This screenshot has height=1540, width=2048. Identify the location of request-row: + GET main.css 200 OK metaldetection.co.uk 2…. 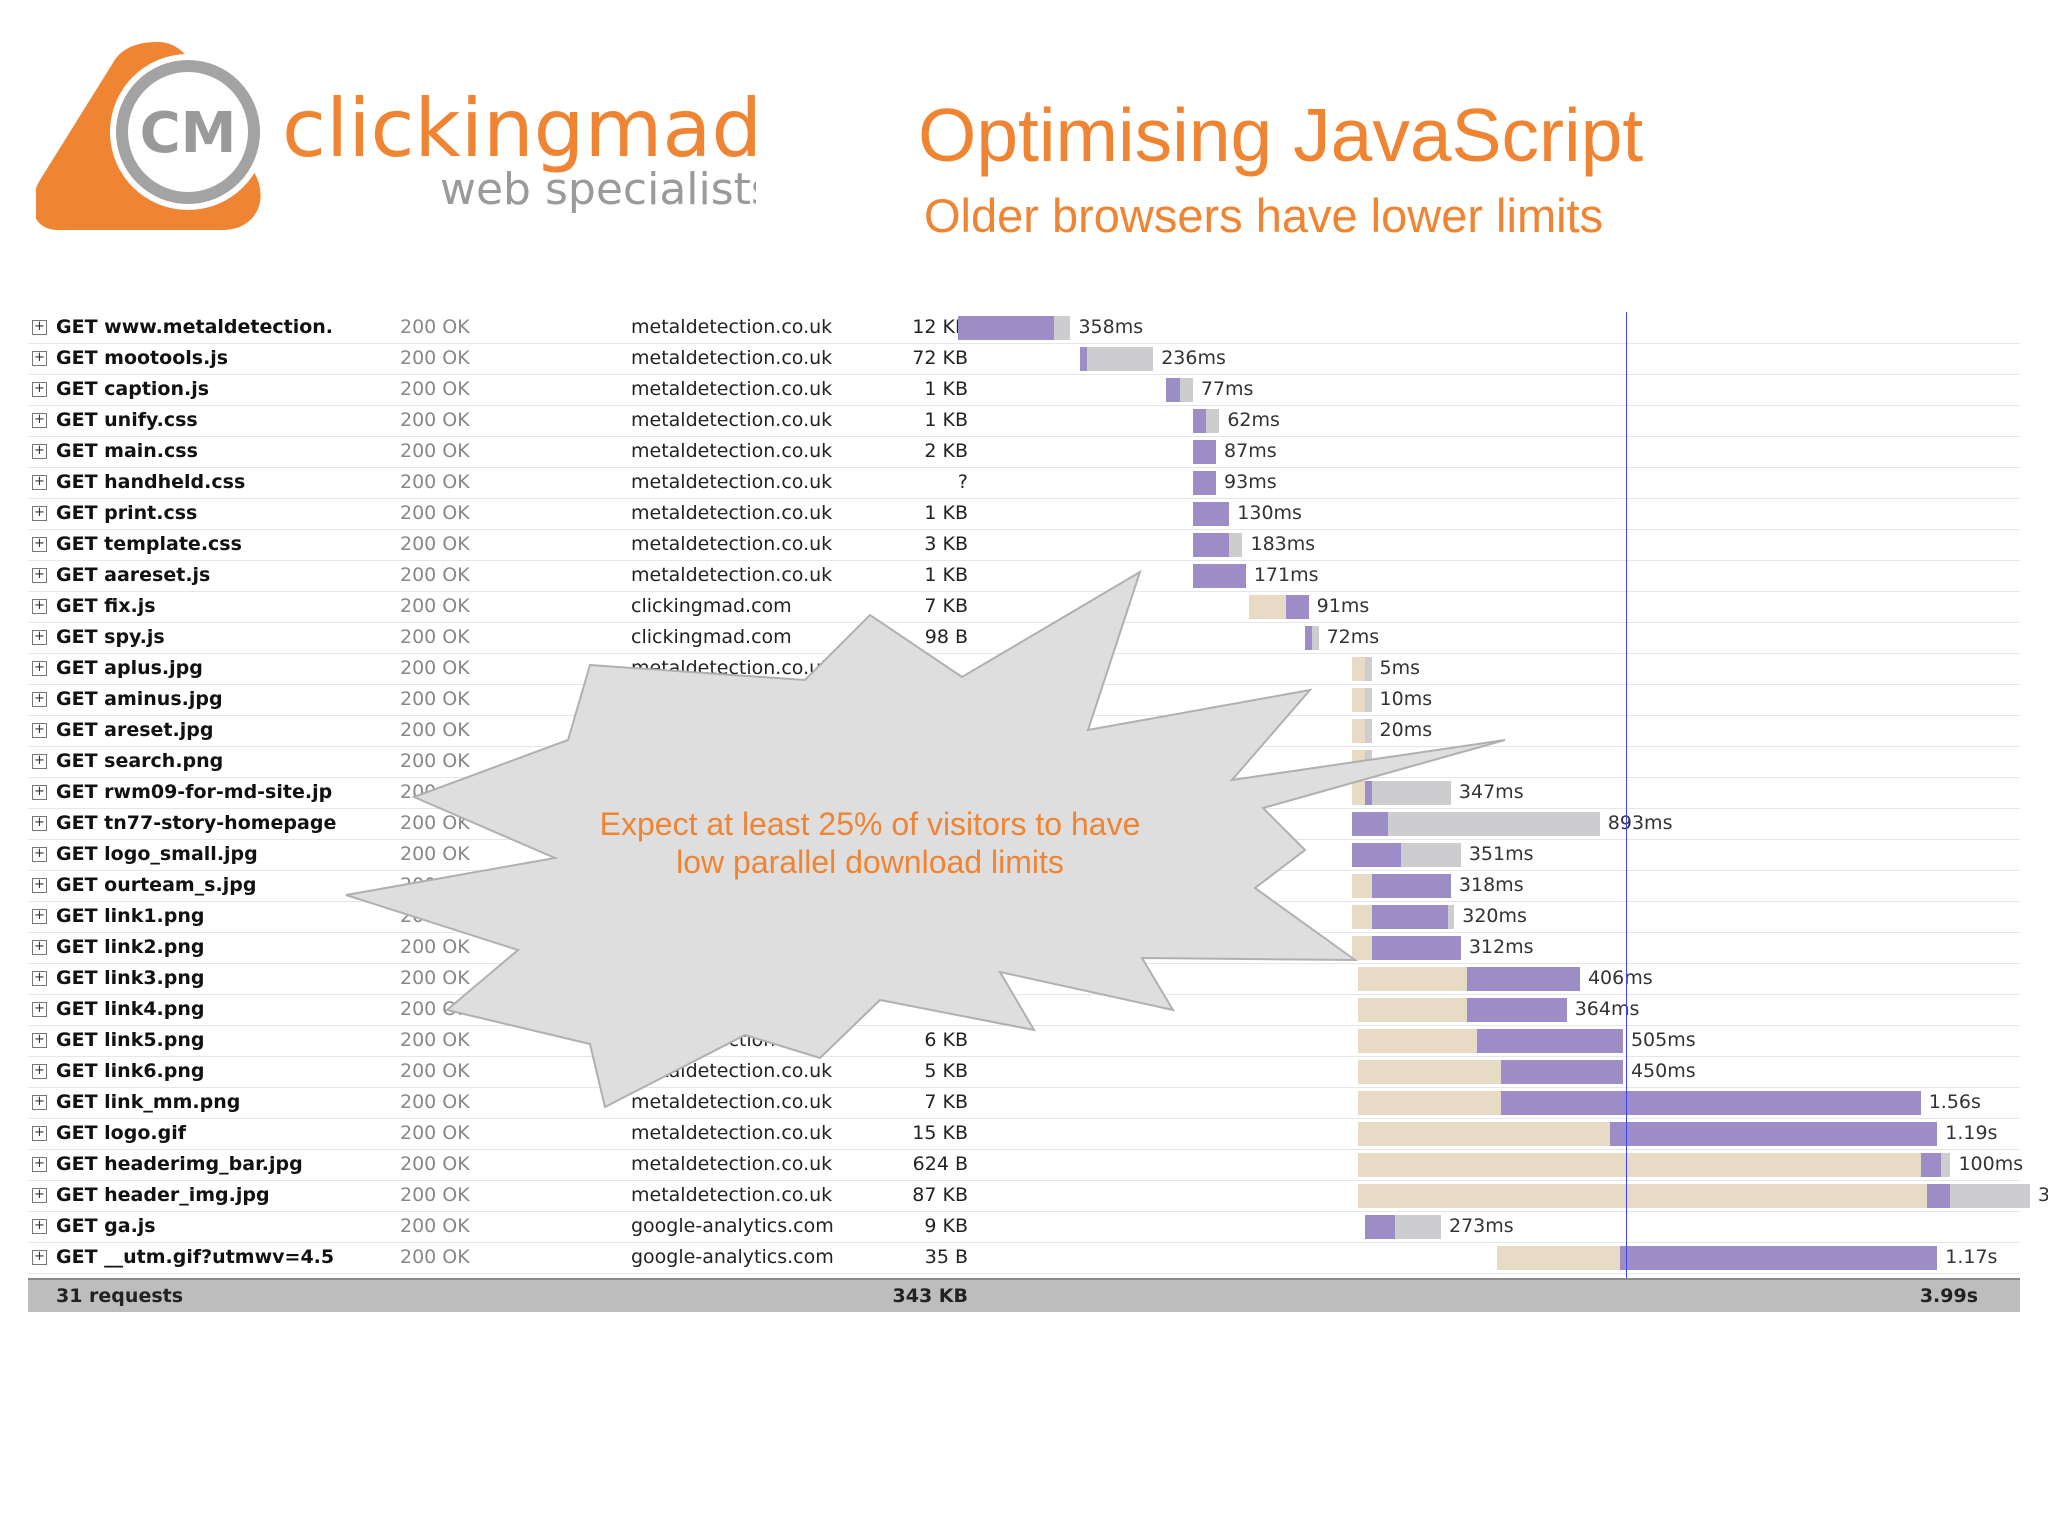
(1024, 452).